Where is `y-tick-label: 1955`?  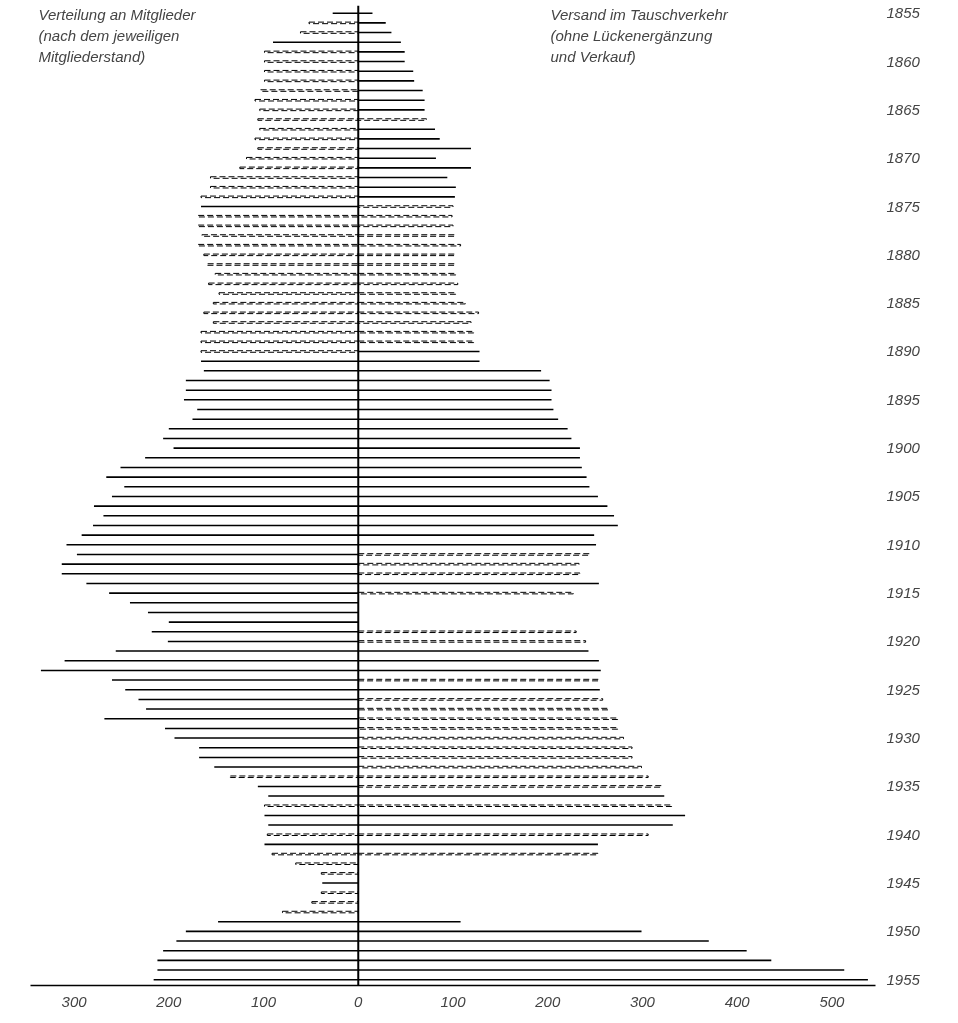
y-tick-label: 1955 is located at coordinates (903, 979).